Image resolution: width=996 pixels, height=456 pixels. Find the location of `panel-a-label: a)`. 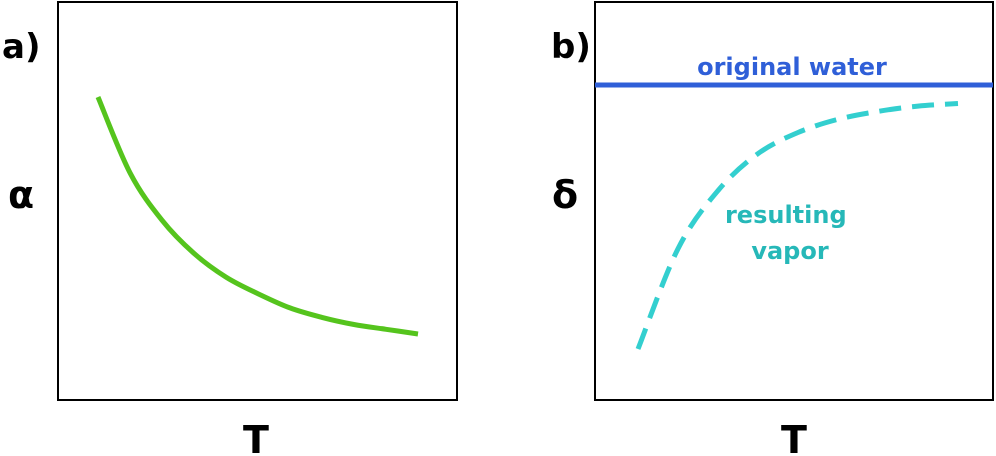

panel-a-label: a) is located at coordinates (21, 47).